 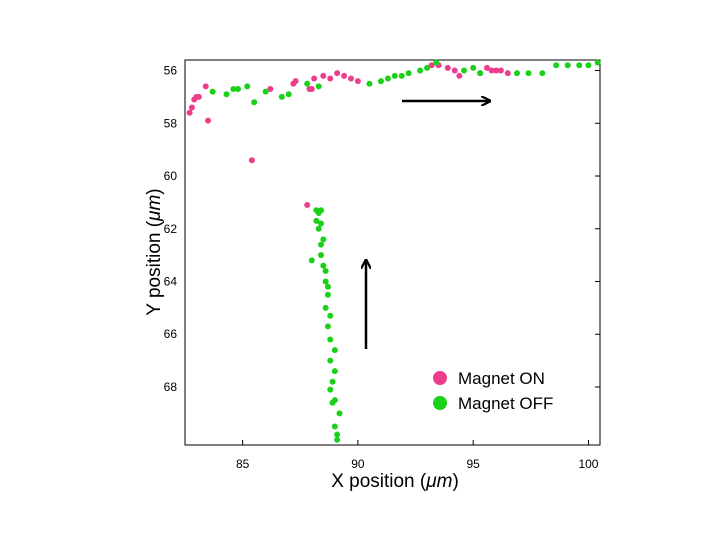 What do you see at coordinates (588, 464) in the screenshot?
I see `x-tick-label: 100` at bounding box center [588, 464].